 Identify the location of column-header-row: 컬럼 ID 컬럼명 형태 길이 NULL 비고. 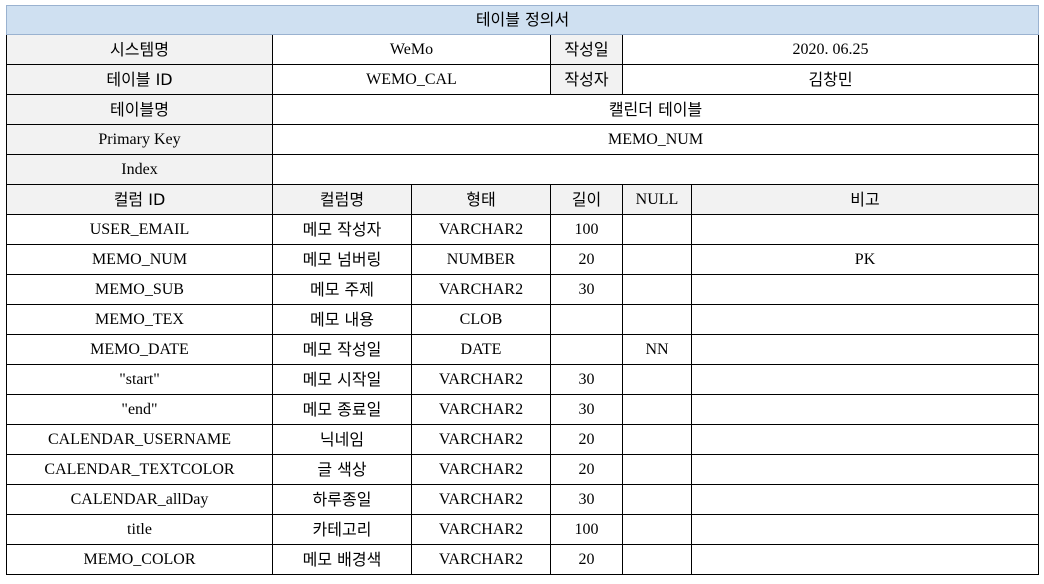
(523, 199).